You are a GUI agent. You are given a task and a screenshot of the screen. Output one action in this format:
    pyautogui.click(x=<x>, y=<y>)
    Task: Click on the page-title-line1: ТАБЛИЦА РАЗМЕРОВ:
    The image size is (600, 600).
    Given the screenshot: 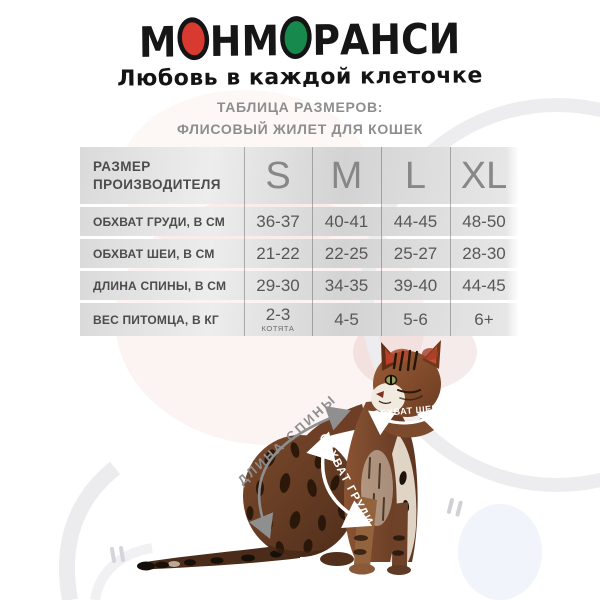 What is the action you would take?
    pyautogui.click(x=300, y=107)
    